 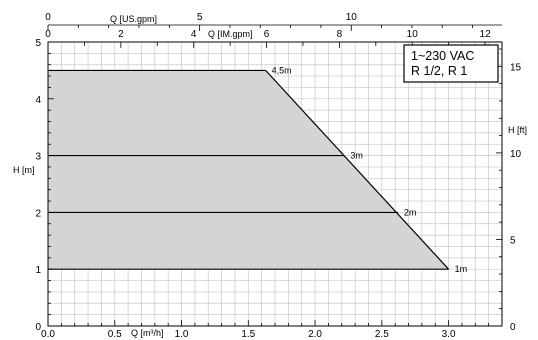 I want to click on x-top-us-tick-label: 5, so click(x=200, y=17).